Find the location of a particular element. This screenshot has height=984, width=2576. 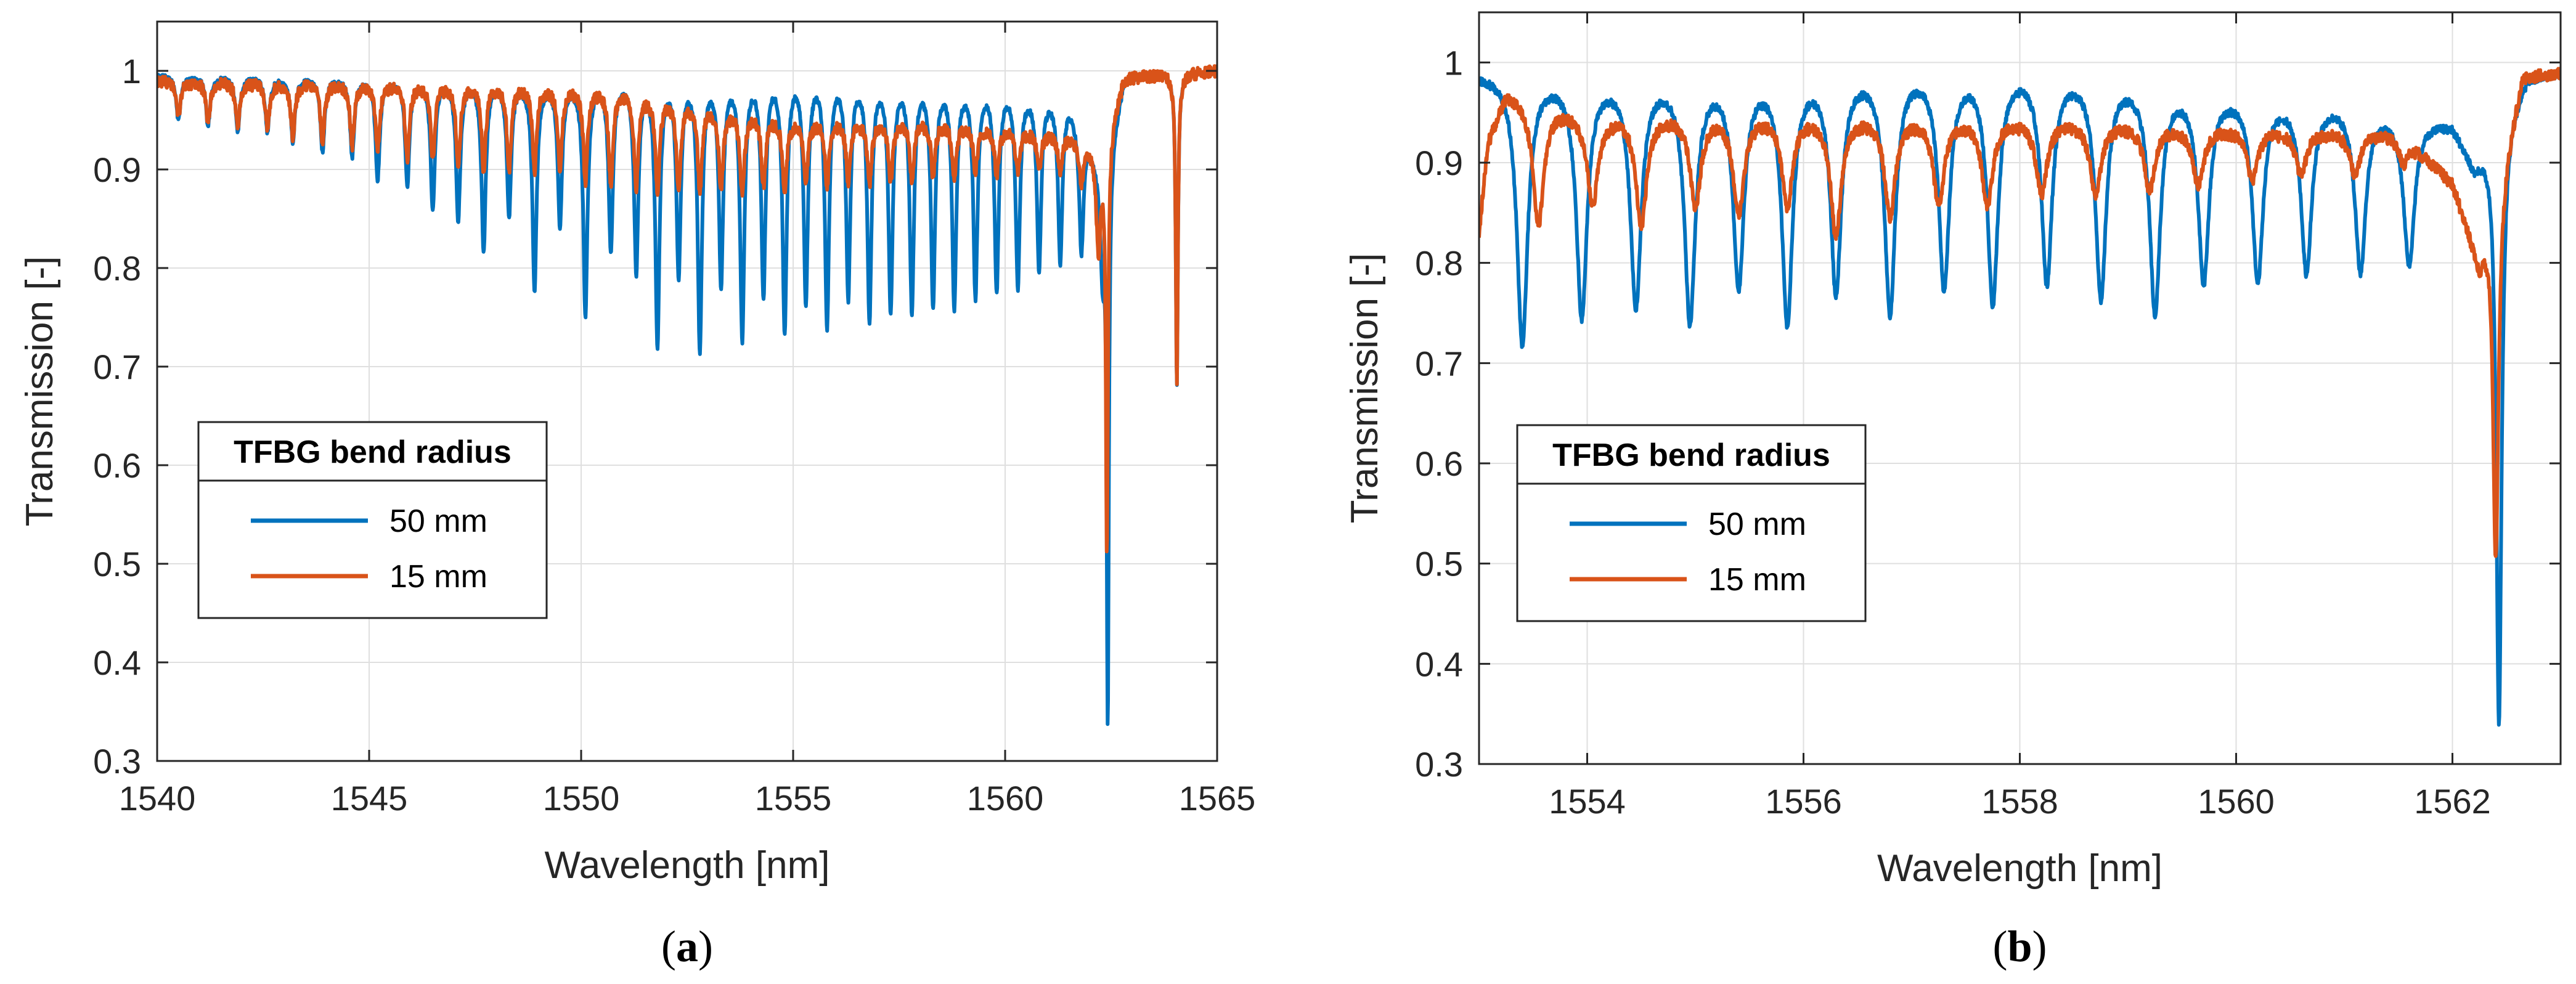

x-tick-label: 1550 is located at coordinates (581, 798).